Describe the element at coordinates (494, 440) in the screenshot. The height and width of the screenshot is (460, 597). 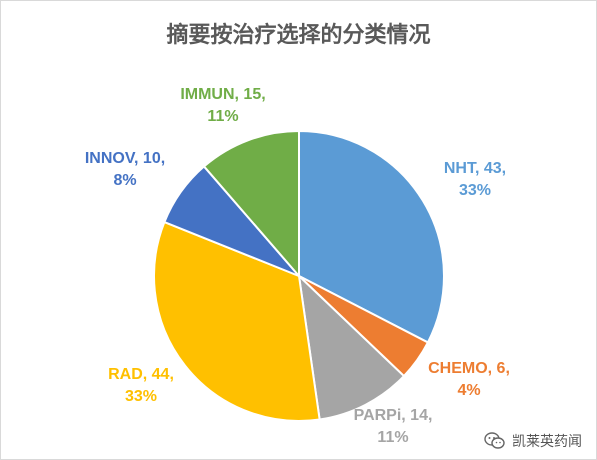
I see `wechat-icon` at that location.